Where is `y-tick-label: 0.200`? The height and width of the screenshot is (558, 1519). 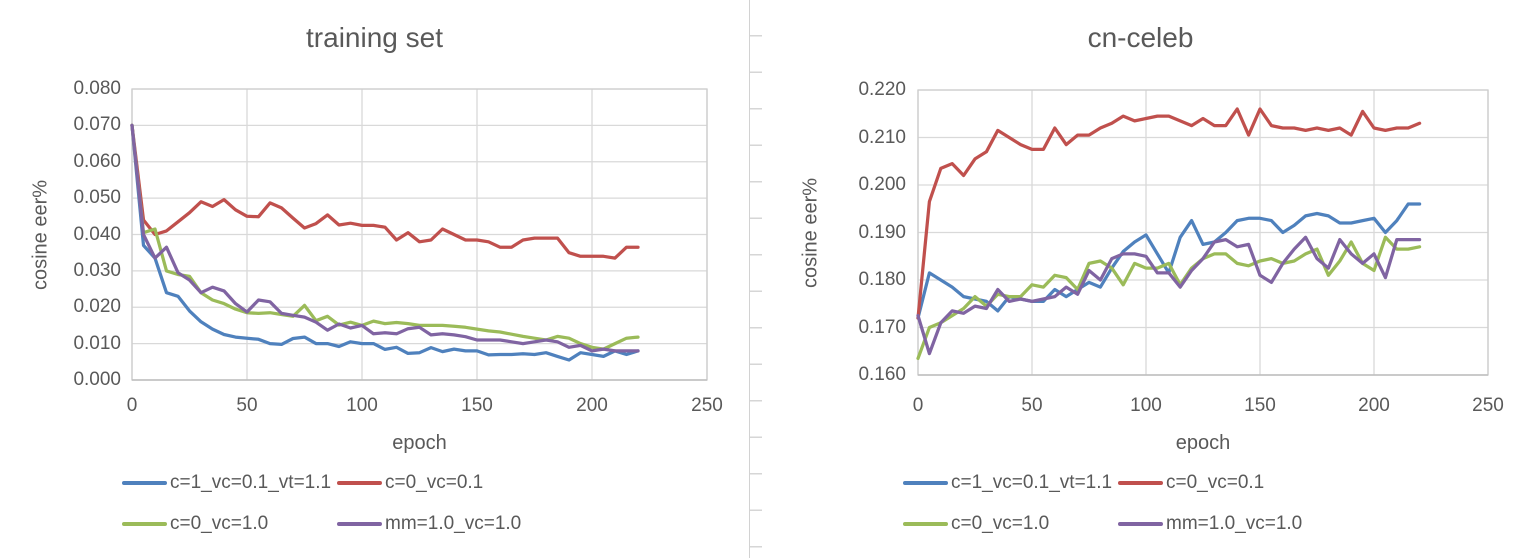
y-tick-label: 0.200 is located at coordinates (882, 184).